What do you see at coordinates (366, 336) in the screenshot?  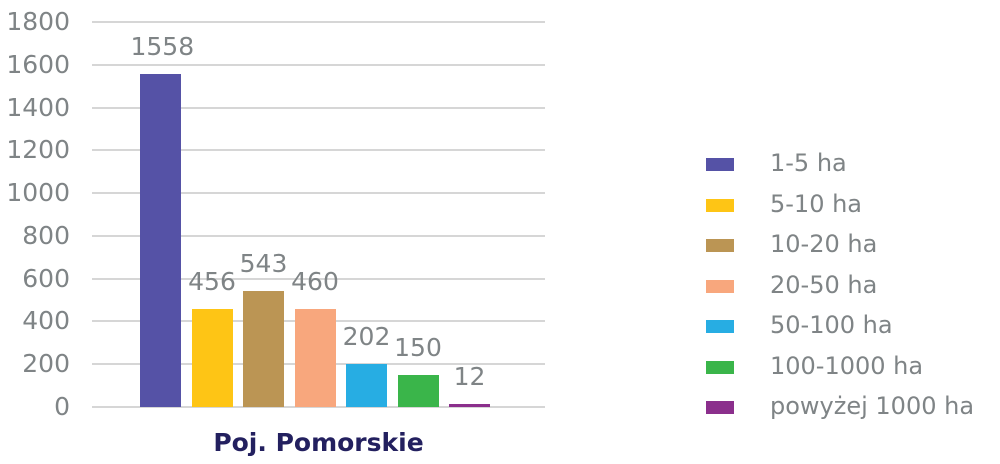 I see `data-label: 202` at bounding box center [366, 336].